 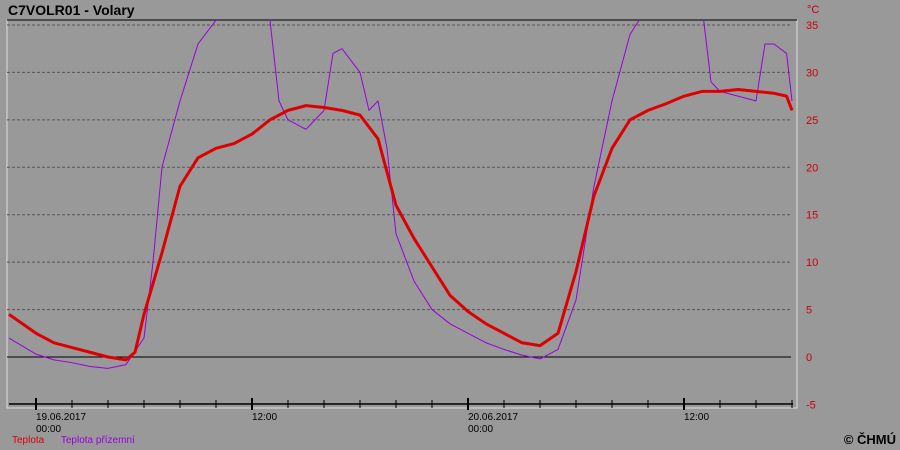 I want to click on copyright: © ČHMÚ, so click(x=869, y=439).